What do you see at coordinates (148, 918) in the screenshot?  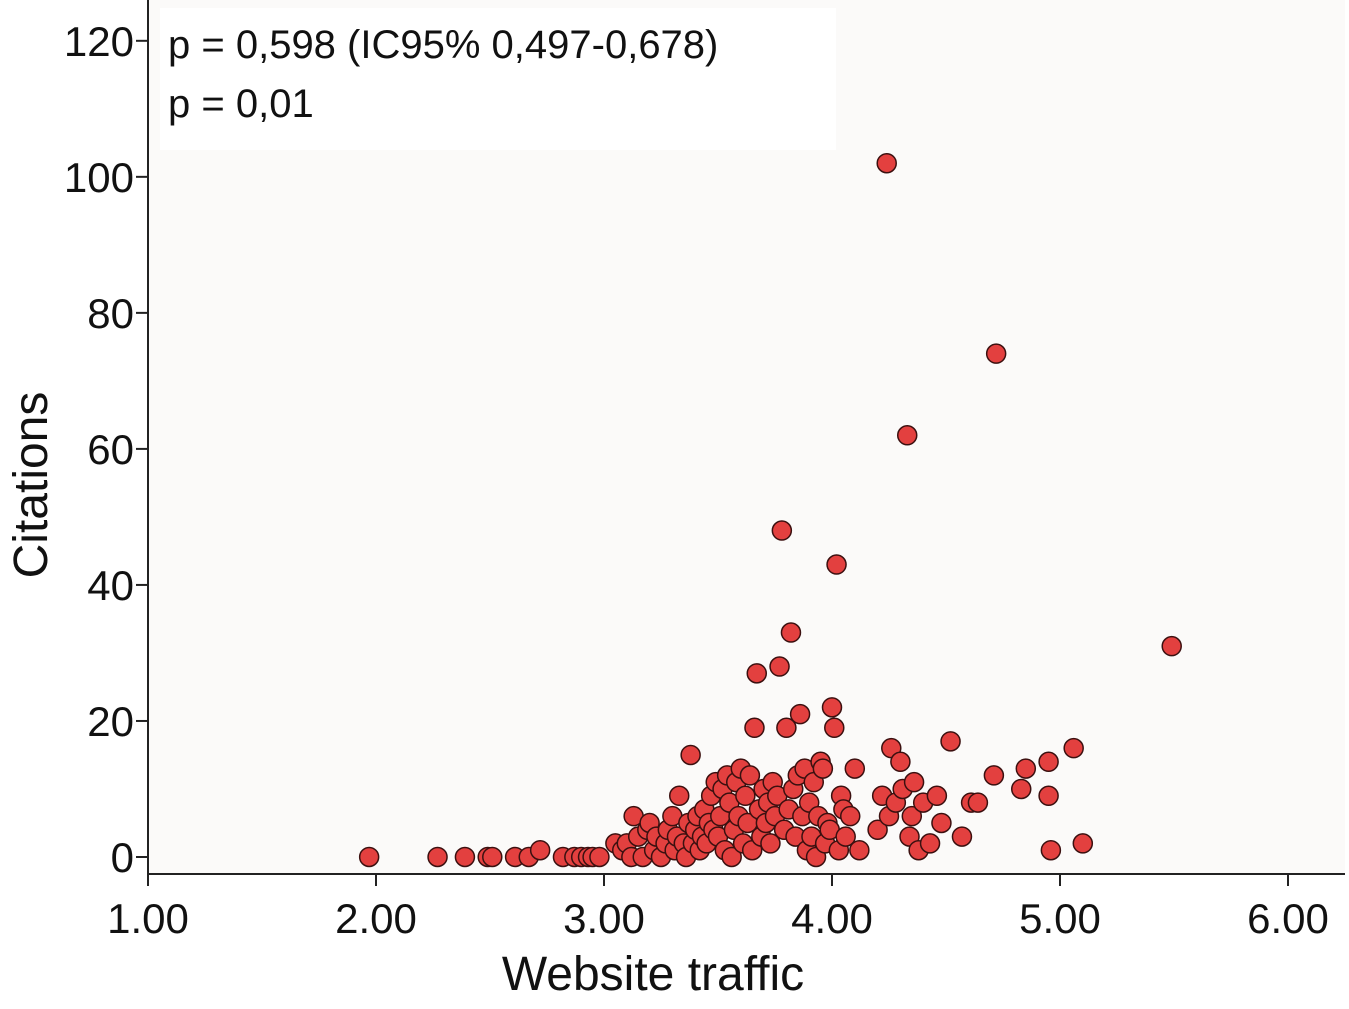 I see `x-tick-label: 1.00` at bounding box center [148, 918].